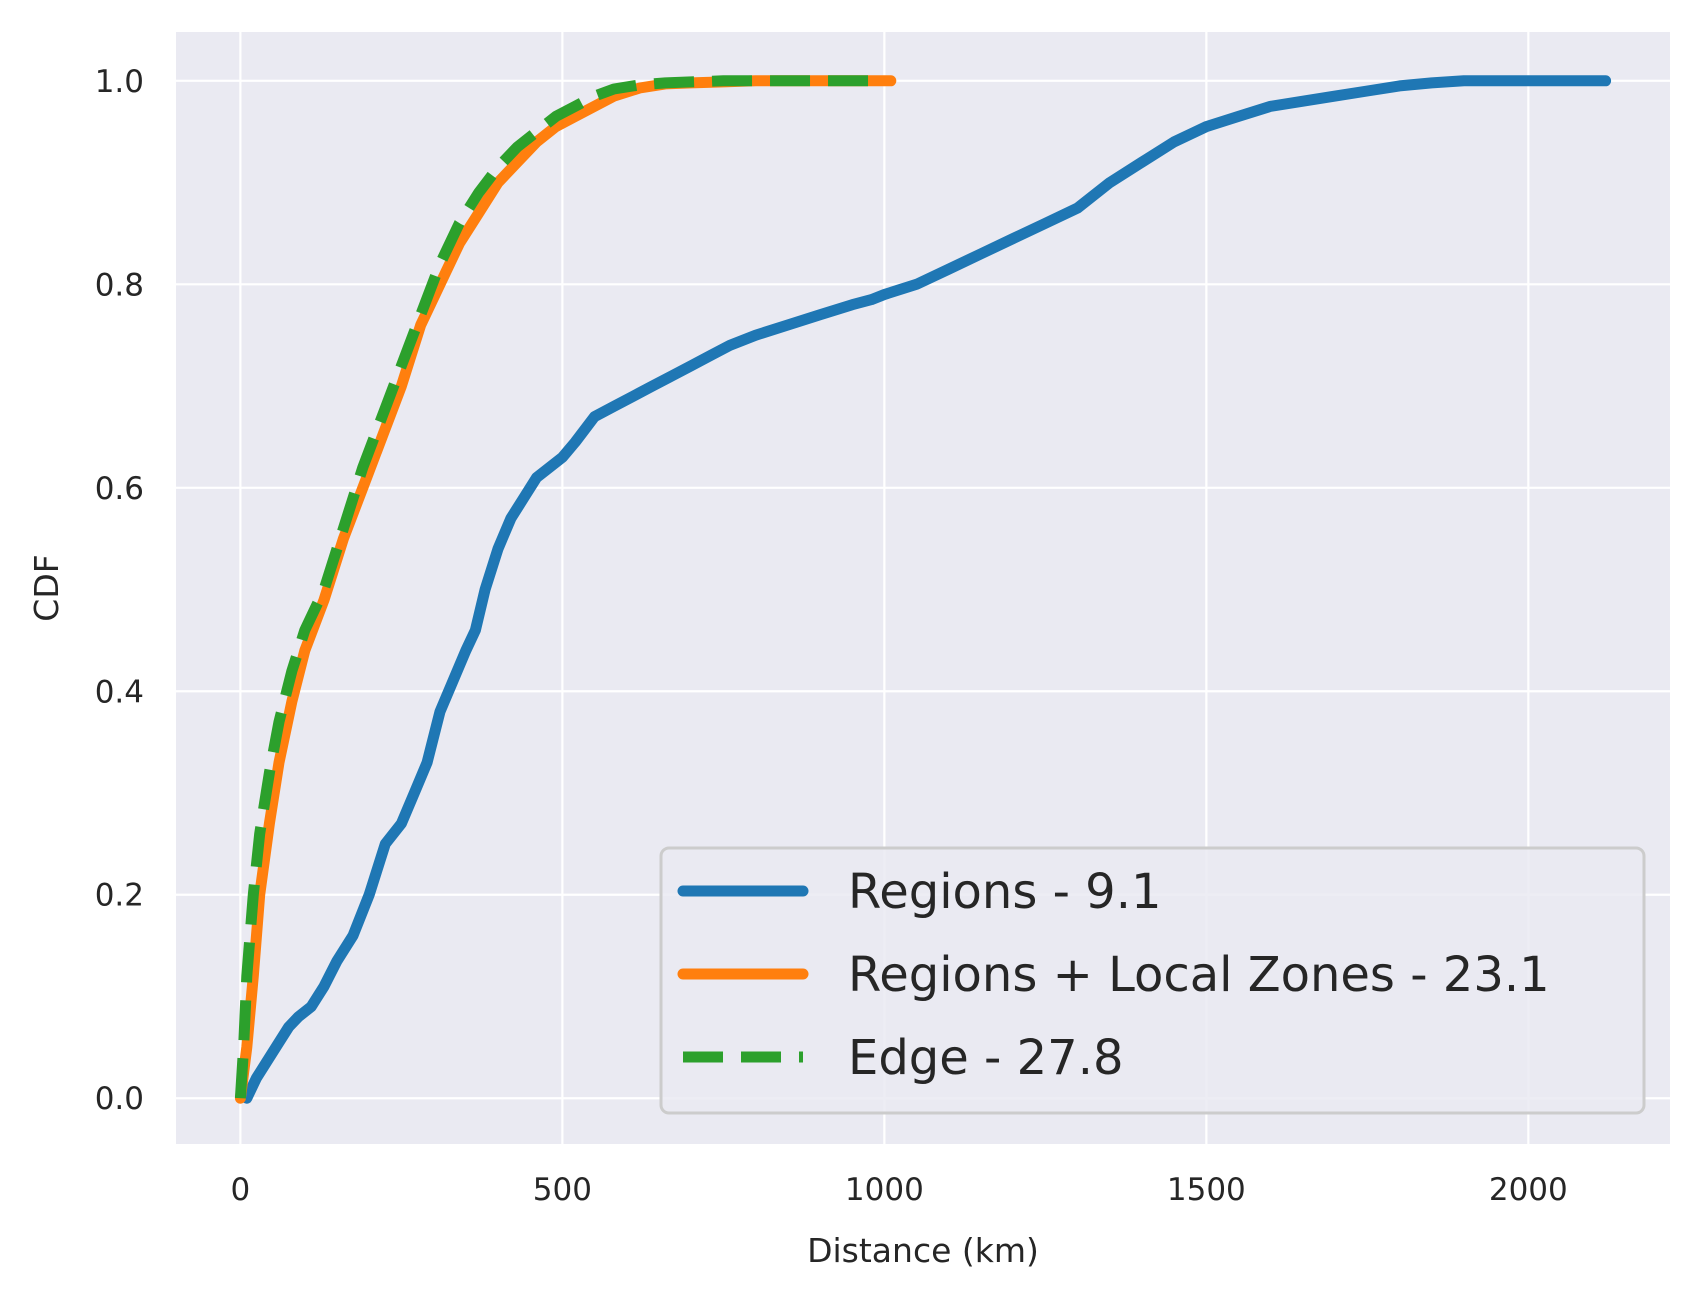 The image size is (1689, 1291). Describe the element at coordinates (46, 587) in the screenshot. I see `y-axis-label: CDF` at that location.